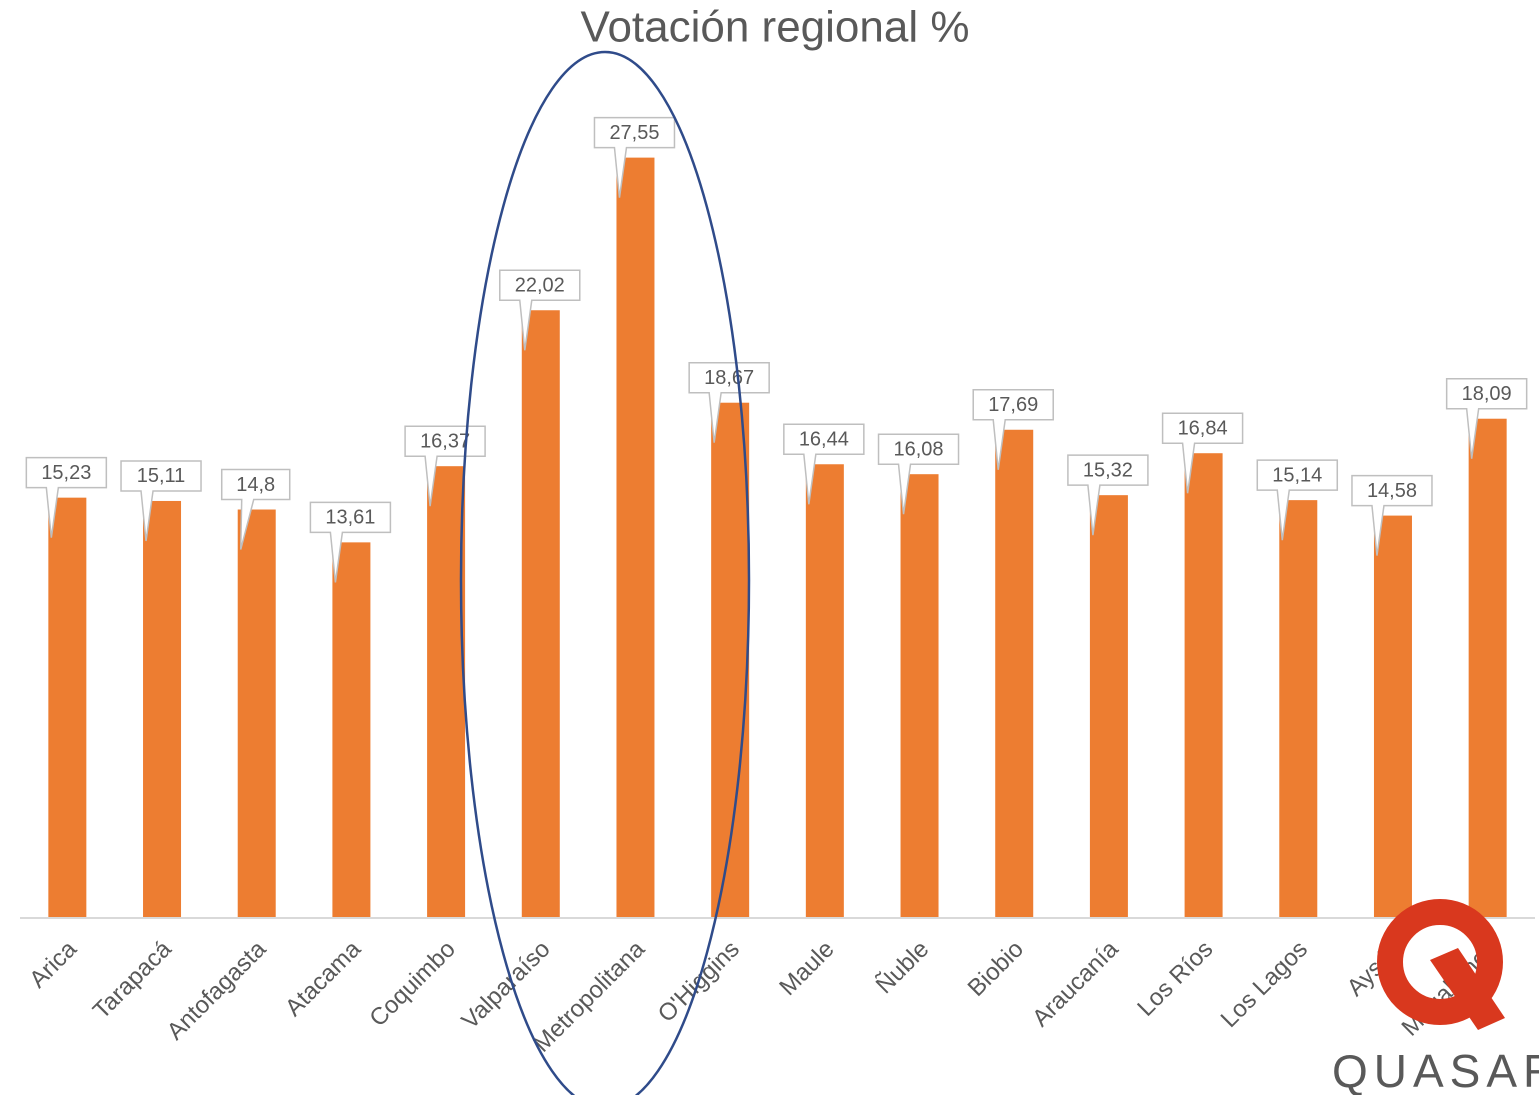  Describe the element at coordinates (53, 964) in the screenshot. I see `x-tick-label: Arica` at that location.